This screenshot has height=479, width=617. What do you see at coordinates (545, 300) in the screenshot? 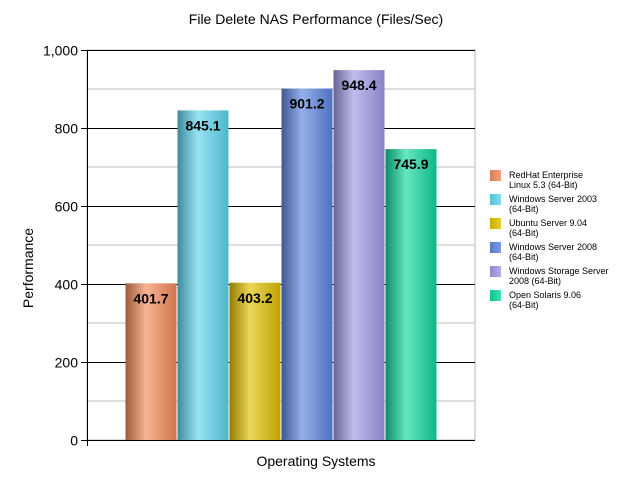
I see `legend-label: Open Solaris 9.06 (64-Bit)` at bounding box center [545, 300].